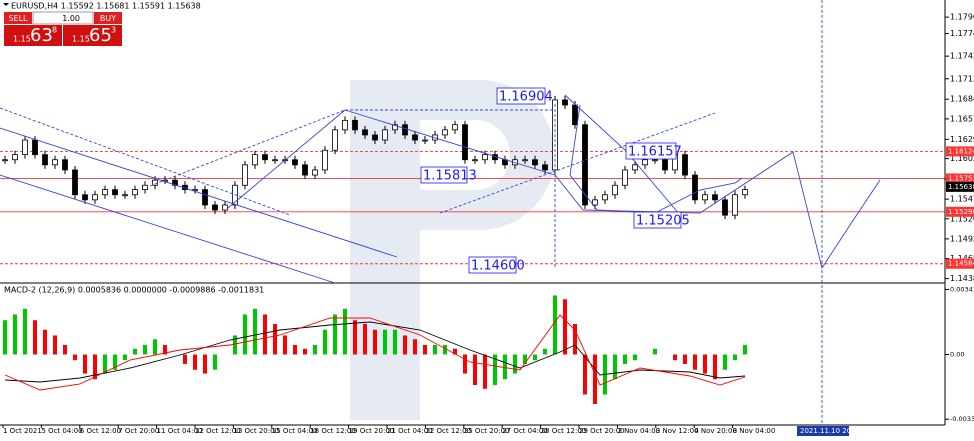 The width and height of the screenshot is (974, 441). I want to click on y-tick-label: 1.16025, so click(962, 158).